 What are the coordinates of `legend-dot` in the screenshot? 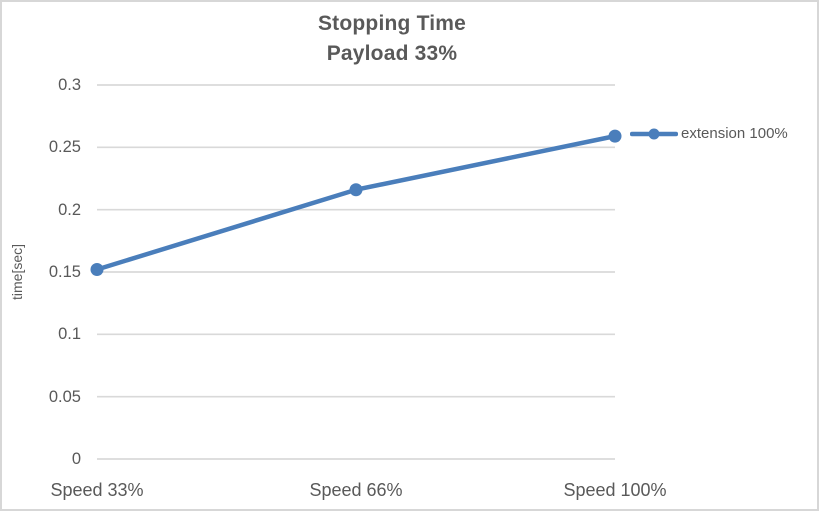 It's located at (654, 133).